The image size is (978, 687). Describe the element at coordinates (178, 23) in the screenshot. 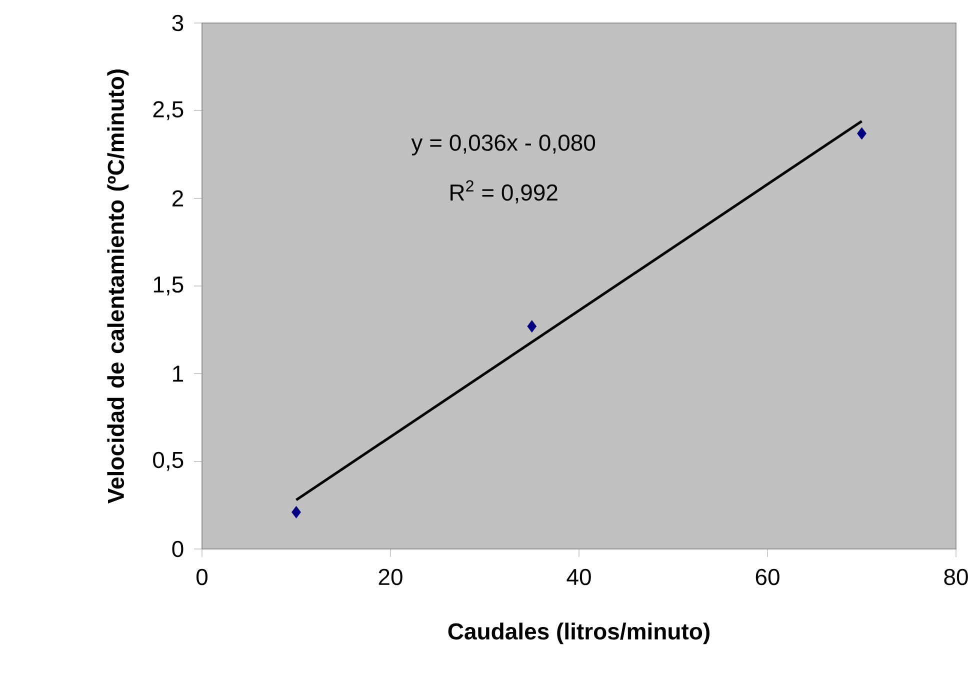

I see `y-tick-label: 3` at that location.